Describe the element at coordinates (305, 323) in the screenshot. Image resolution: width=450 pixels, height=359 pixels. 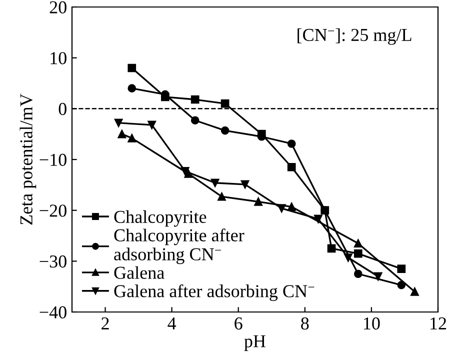
I see `x-tick-label: 8` at that location.